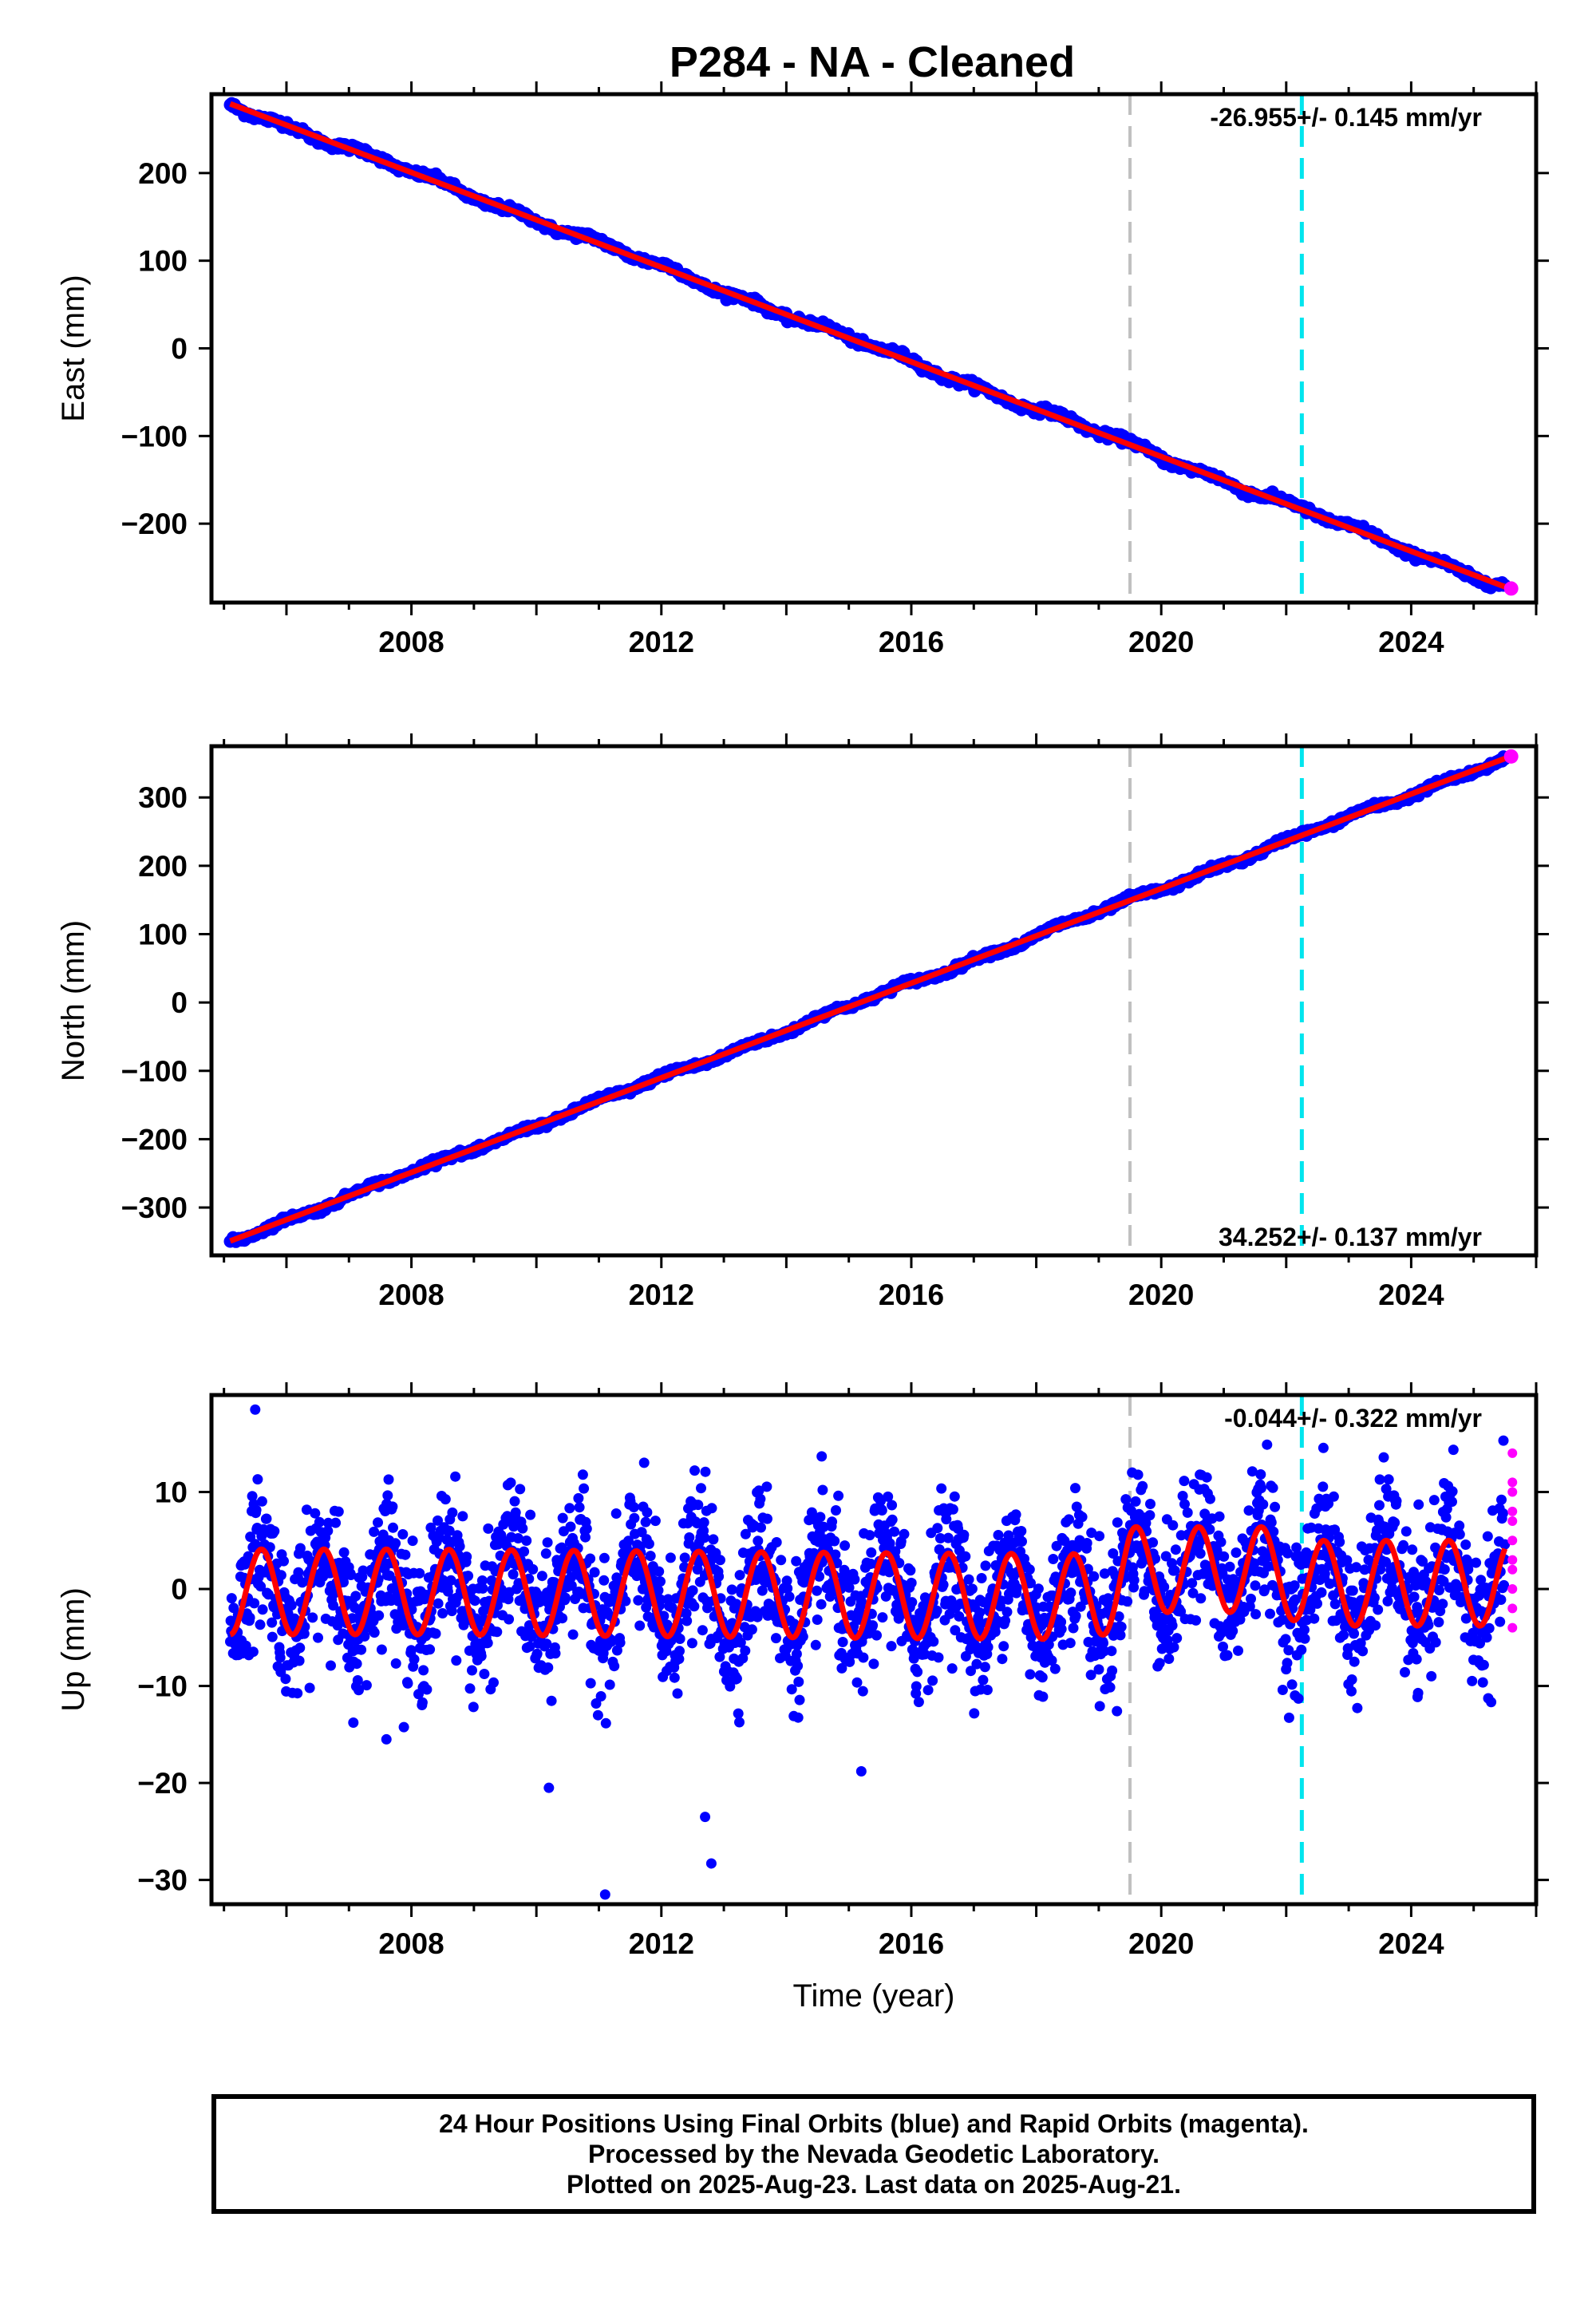  Describe the element at coordinates (1161, 642) in the screenshot. I see `x-tick-label: 2020` at that location.